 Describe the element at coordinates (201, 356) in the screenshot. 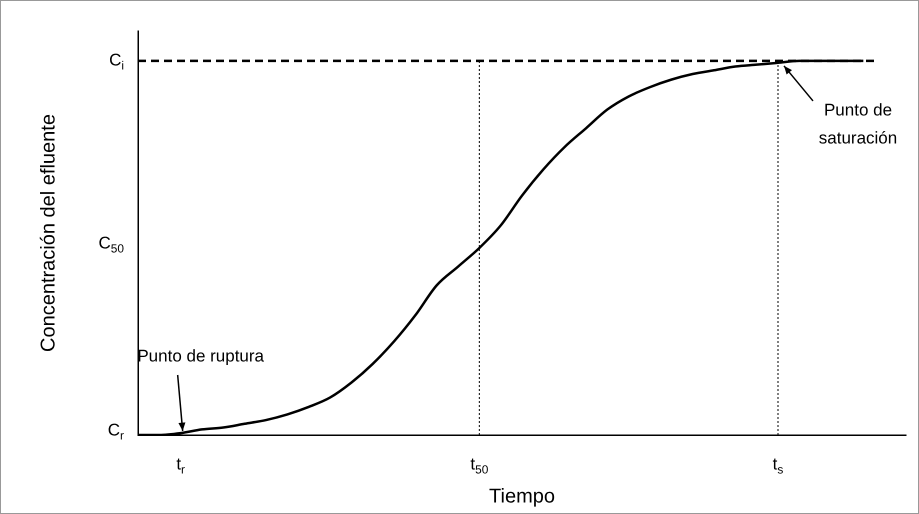

I see `annotation: Punto de ruptura` at that location.